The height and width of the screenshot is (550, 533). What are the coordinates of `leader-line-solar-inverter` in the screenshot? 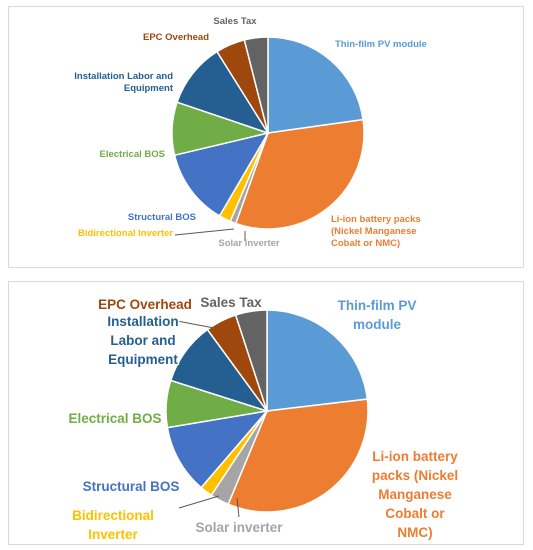 It's located at (238, 507).